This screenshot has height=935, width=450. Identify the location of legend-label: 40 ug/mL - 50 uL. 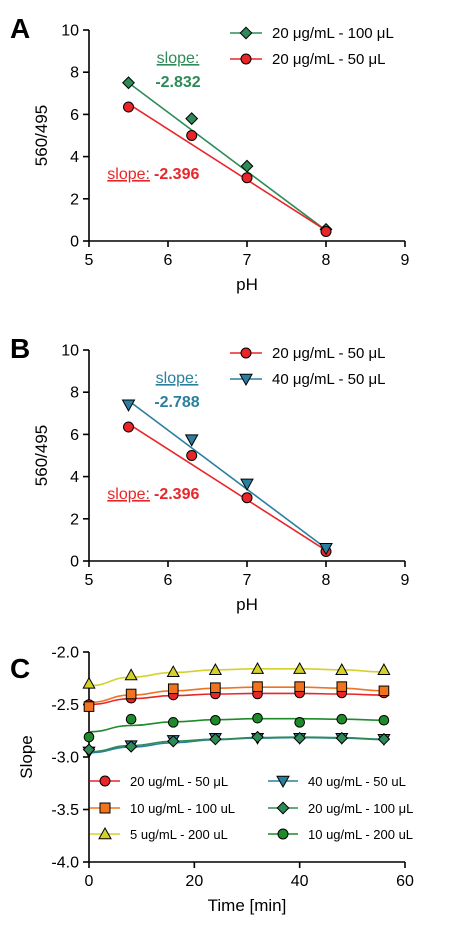
(357, 781).